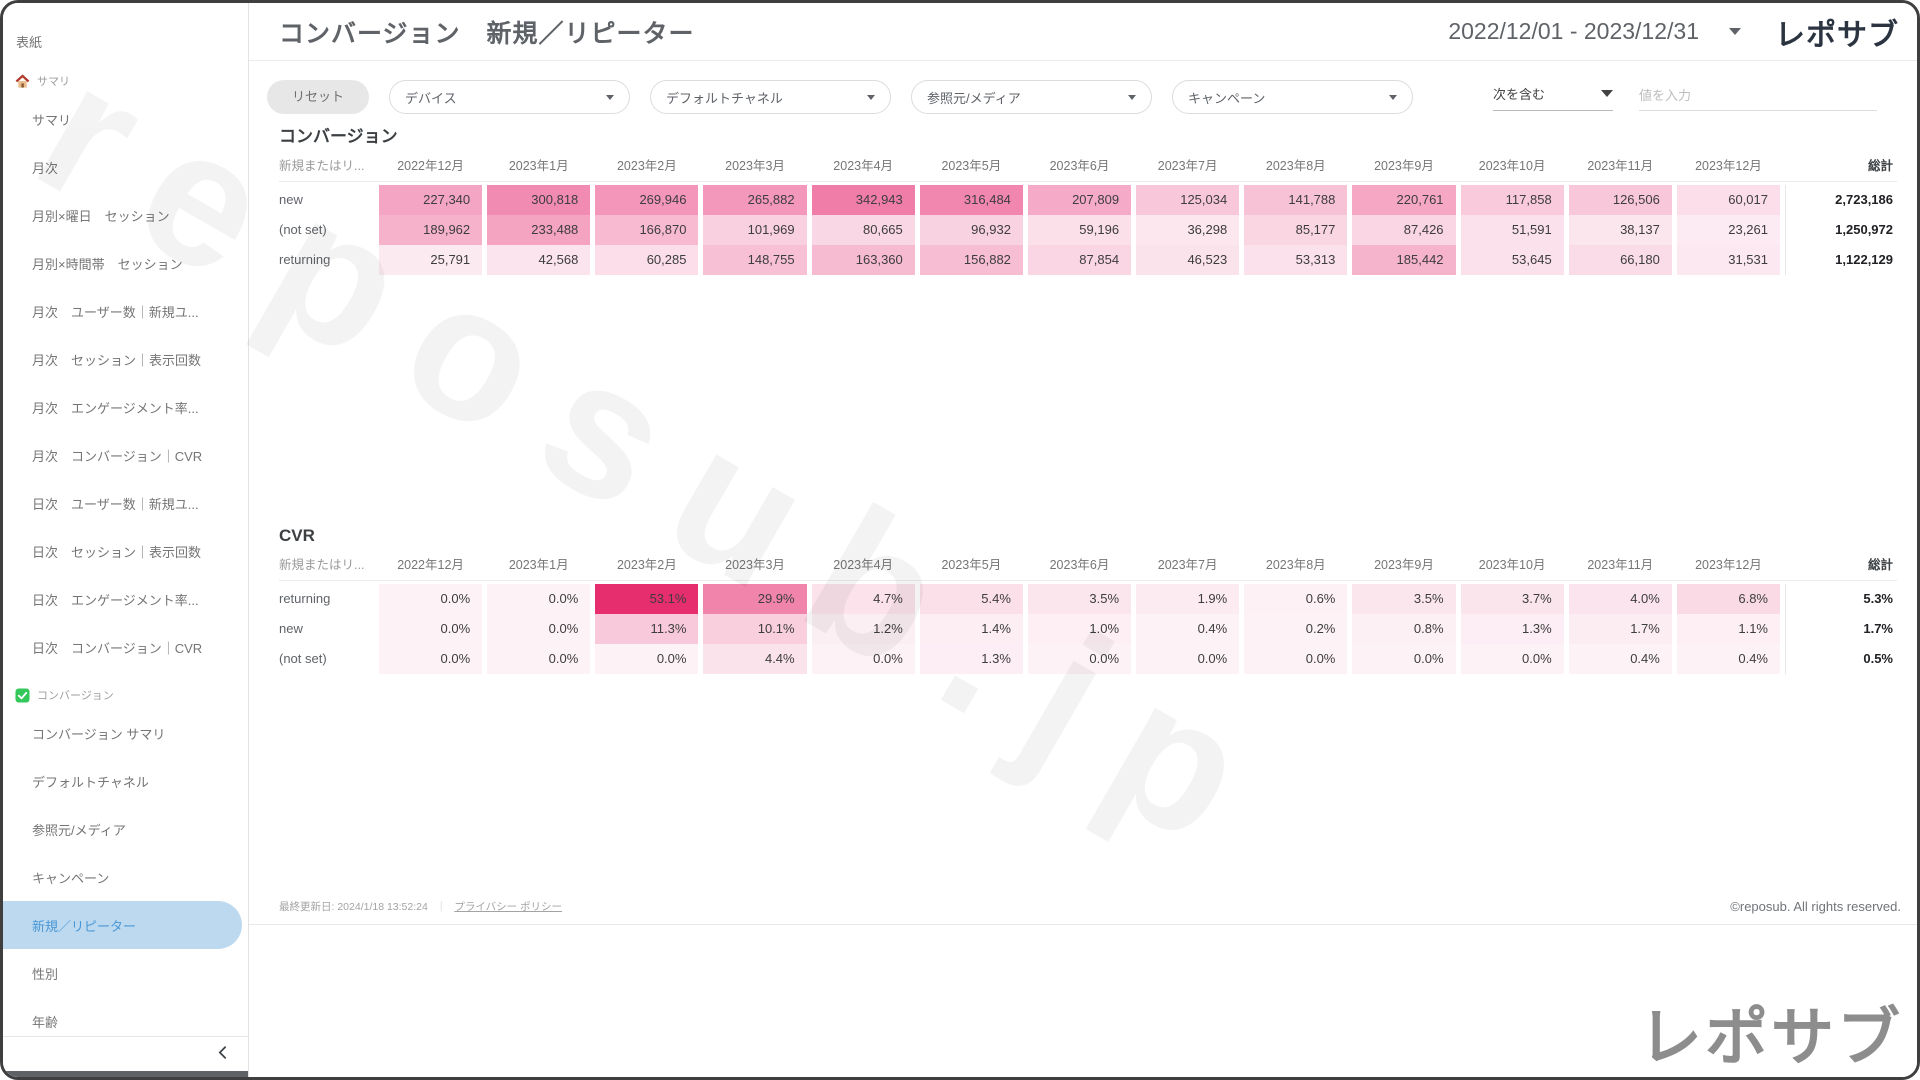  I want to click on date-range-value: 2022/12/01 - 2023/12/31, so click(1573, 31).